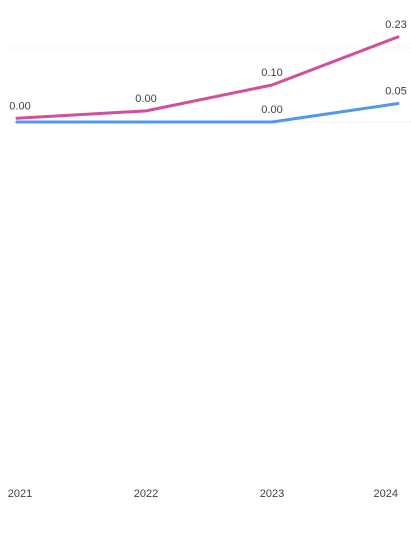  What do you see at coordinates (203, 494) in the screenshot?
I see `x-axis: 2021 2022 2023 2024` at bounding box center [203, 494].